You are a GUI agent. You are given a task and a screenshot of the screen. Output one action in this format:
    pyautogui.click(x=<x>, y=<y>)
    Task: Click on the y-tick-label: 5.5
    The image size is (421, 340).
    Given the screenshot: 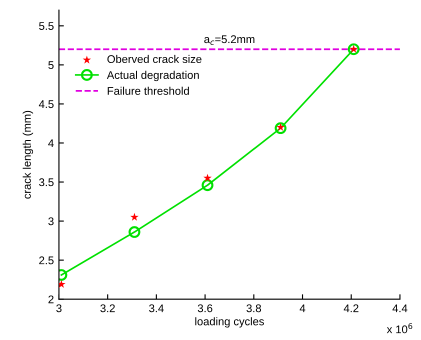 What is the action you would take?
    pyautogui.click(x=46, y=26)
    